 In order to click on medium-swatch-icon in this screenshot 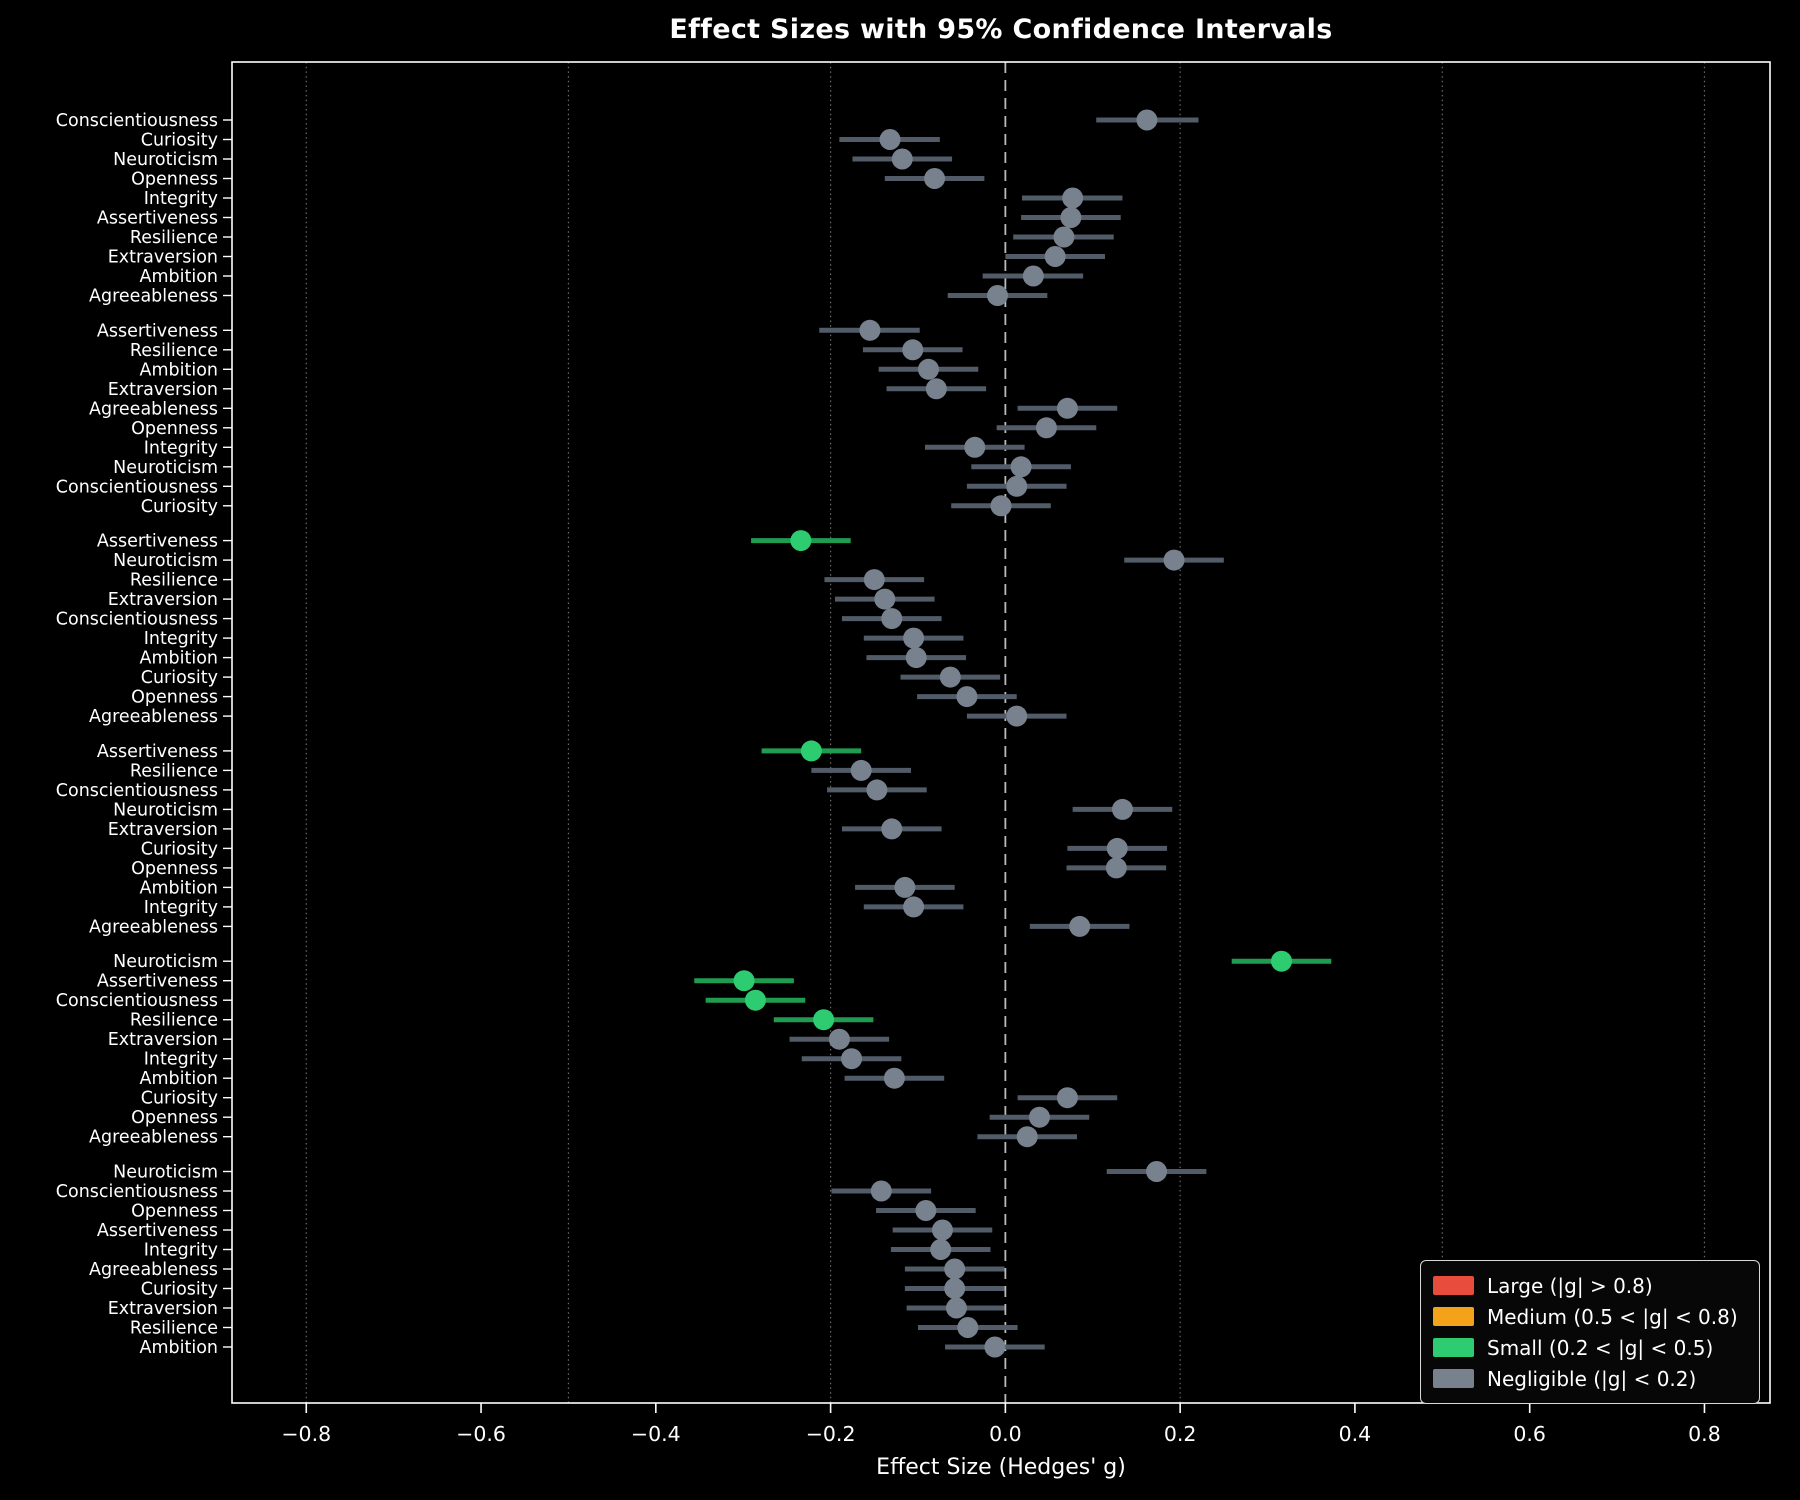, I will do `click(1453, 1316)`.